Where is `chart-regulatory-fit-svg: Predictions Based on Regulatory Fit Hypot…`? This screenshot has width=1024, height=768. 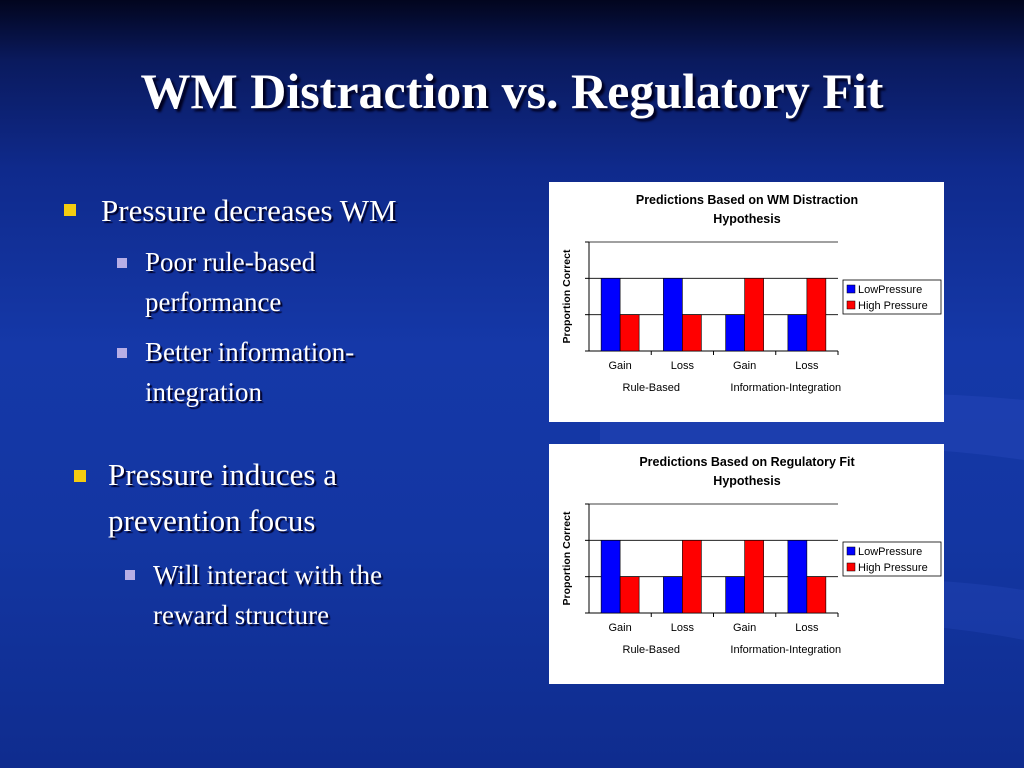 chart-regulatory-fit-svg: Predictions Based on Regulatory Fit Hypot… is located at coordinates (751, 555).